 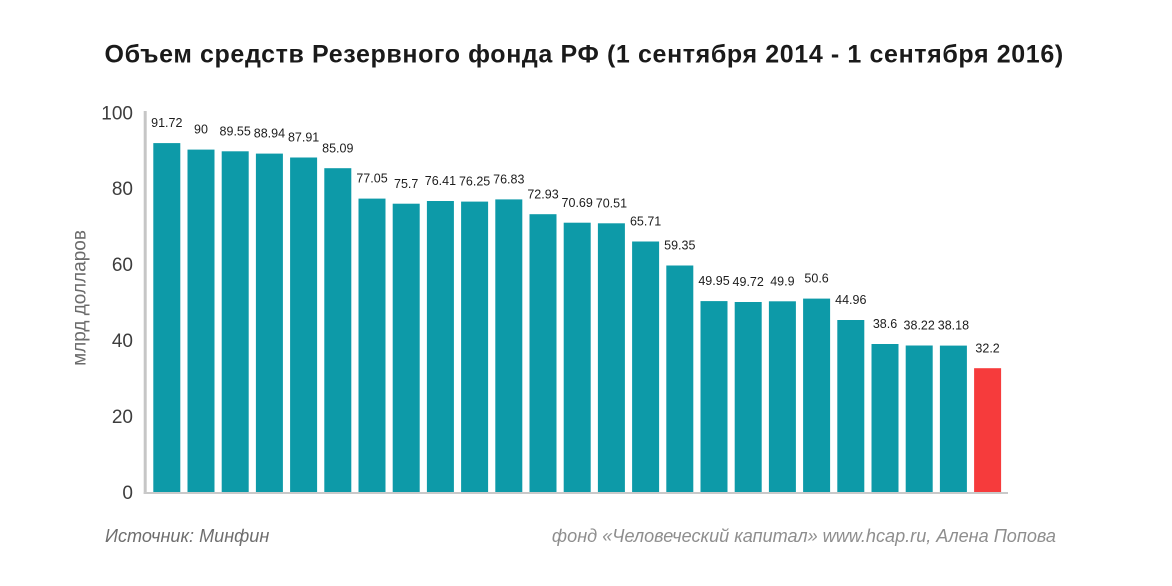 What do you see at coordinates (987, 348) in the screenshot?
I see `svg-text: 32.2` at bounding box center [987, 348].